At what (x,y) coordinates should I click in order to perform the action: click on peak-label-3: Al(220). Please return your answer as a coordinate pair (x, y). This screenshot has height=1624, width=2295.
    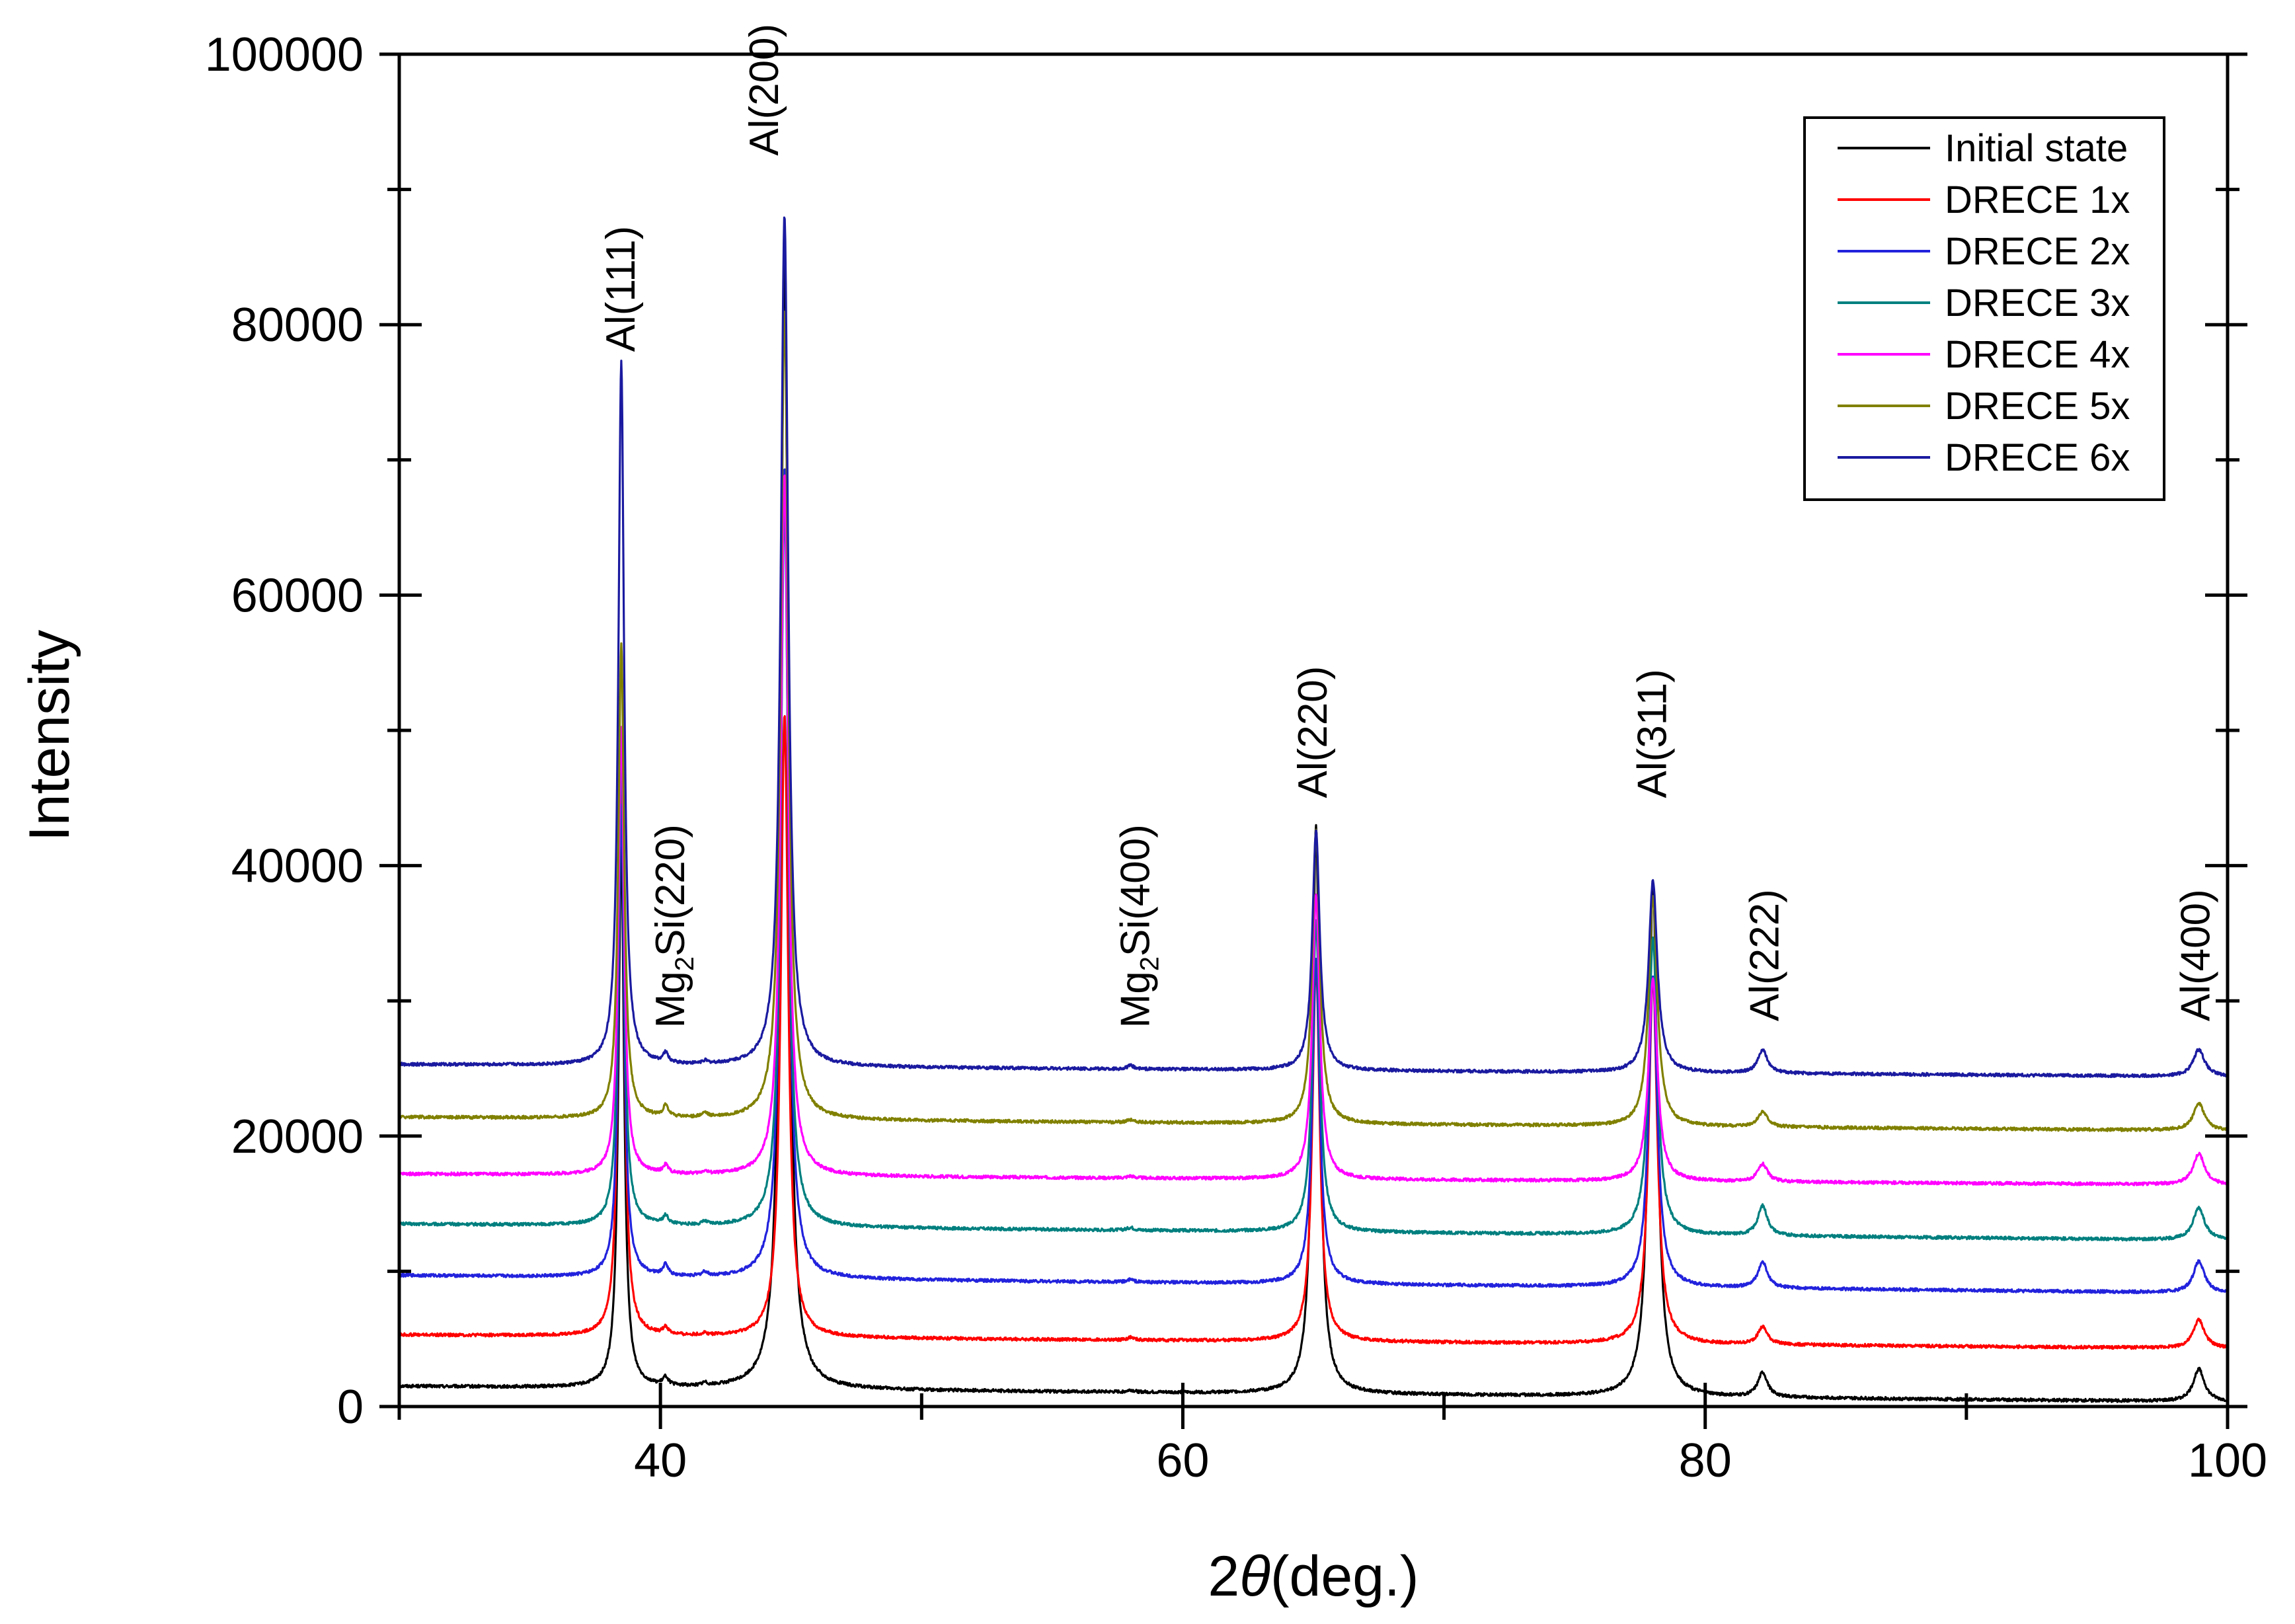
    Looking at the image, I should click on (1313, 732).